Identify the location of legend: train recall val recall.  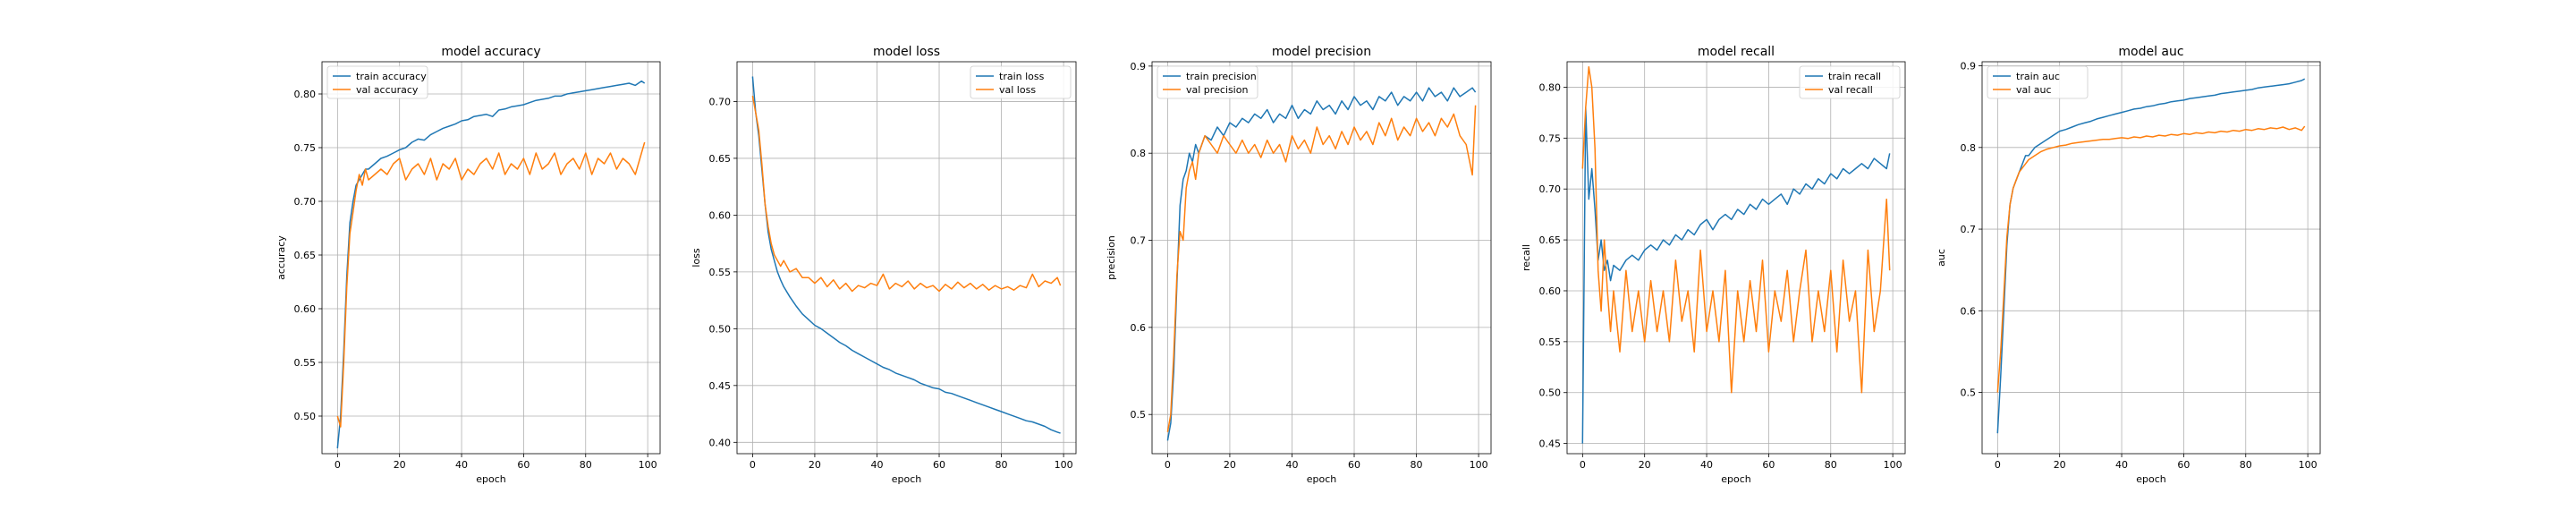
(1850, 82).